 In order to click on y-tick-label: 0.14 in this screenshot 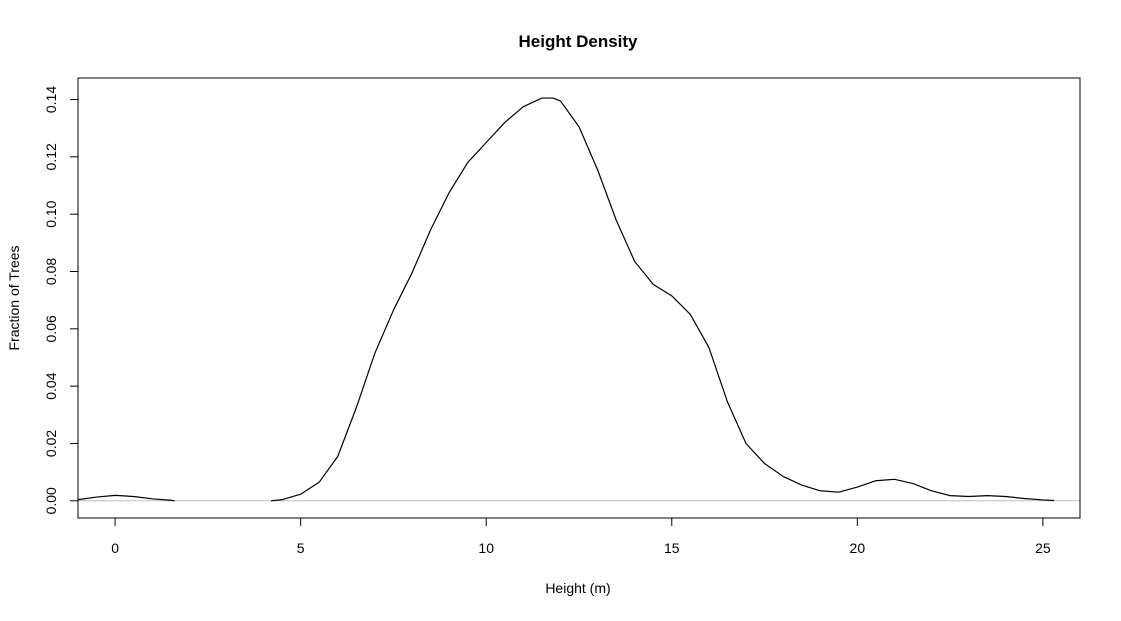, I will do `click(51, 99)`.